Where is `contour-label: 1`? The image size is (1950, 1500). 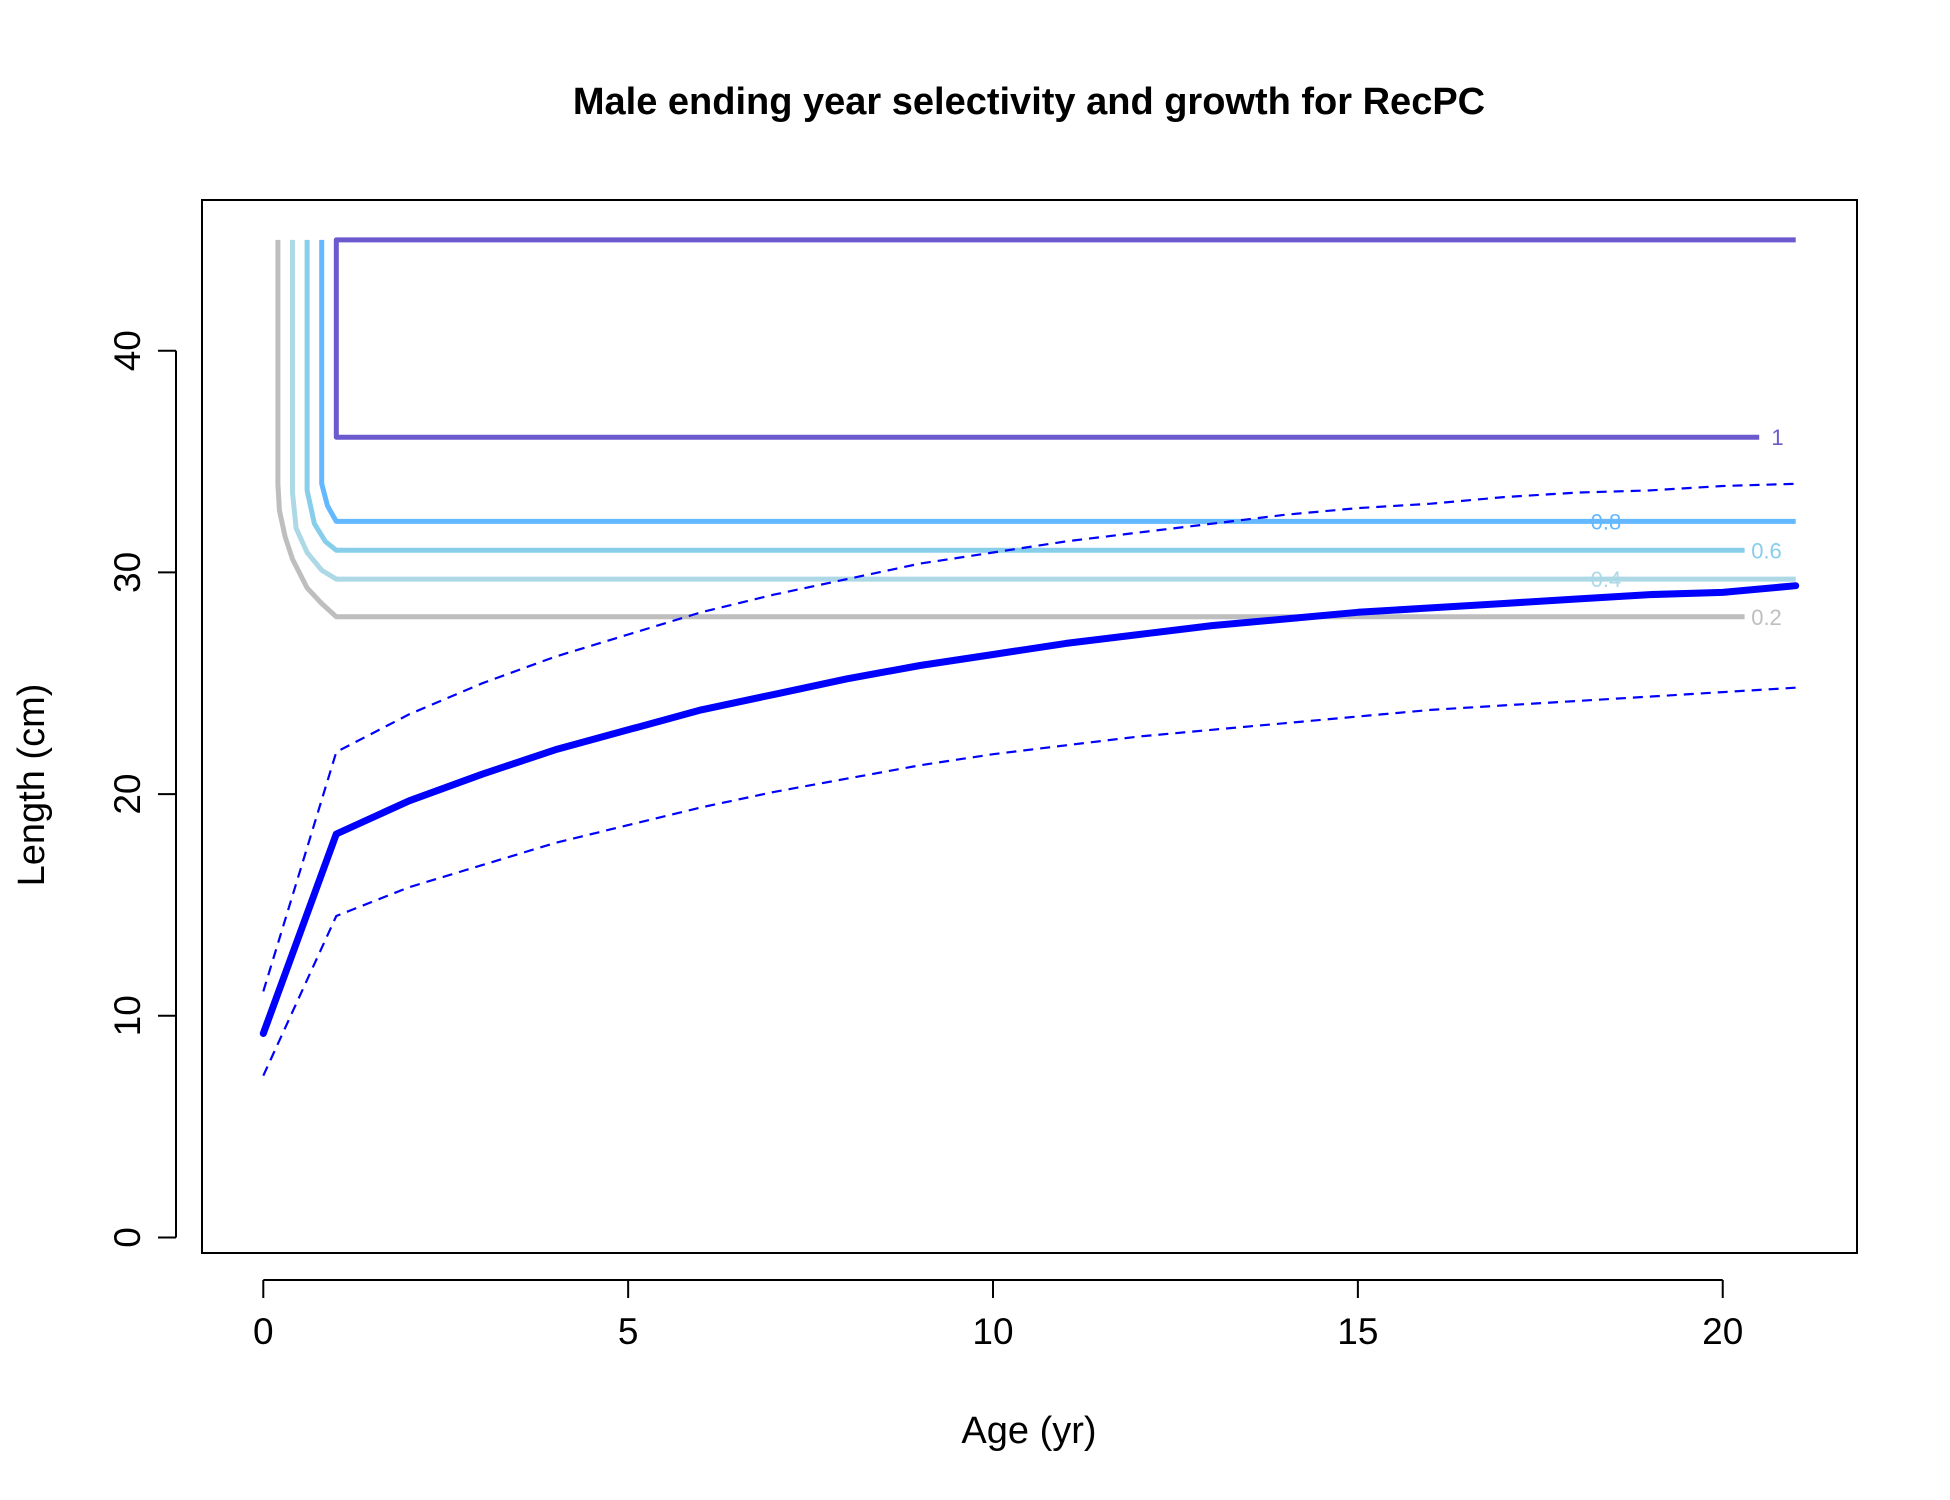 contour-label: 1 is located at coordinates (1777, 437).